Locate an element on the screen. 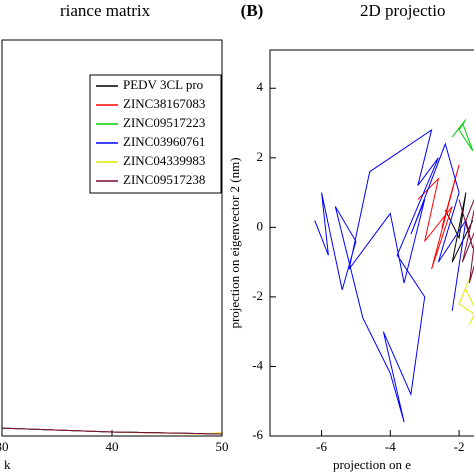 Image resolution: width=474 pixels, height=474 pixels. legend-label: ZINC09517223 is located at coordinates (164, 122).